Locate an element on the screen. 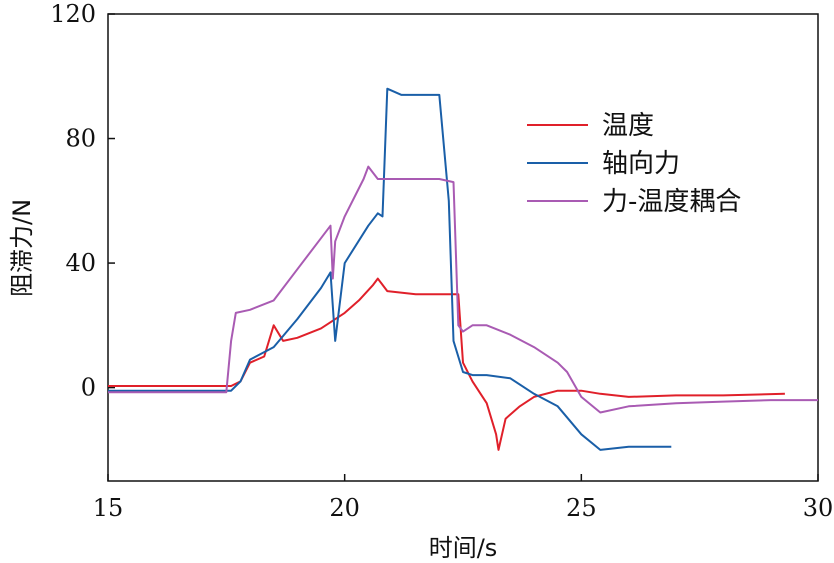  legend-label-axial-force: 轴向力 is located at coordinates (641, 164).